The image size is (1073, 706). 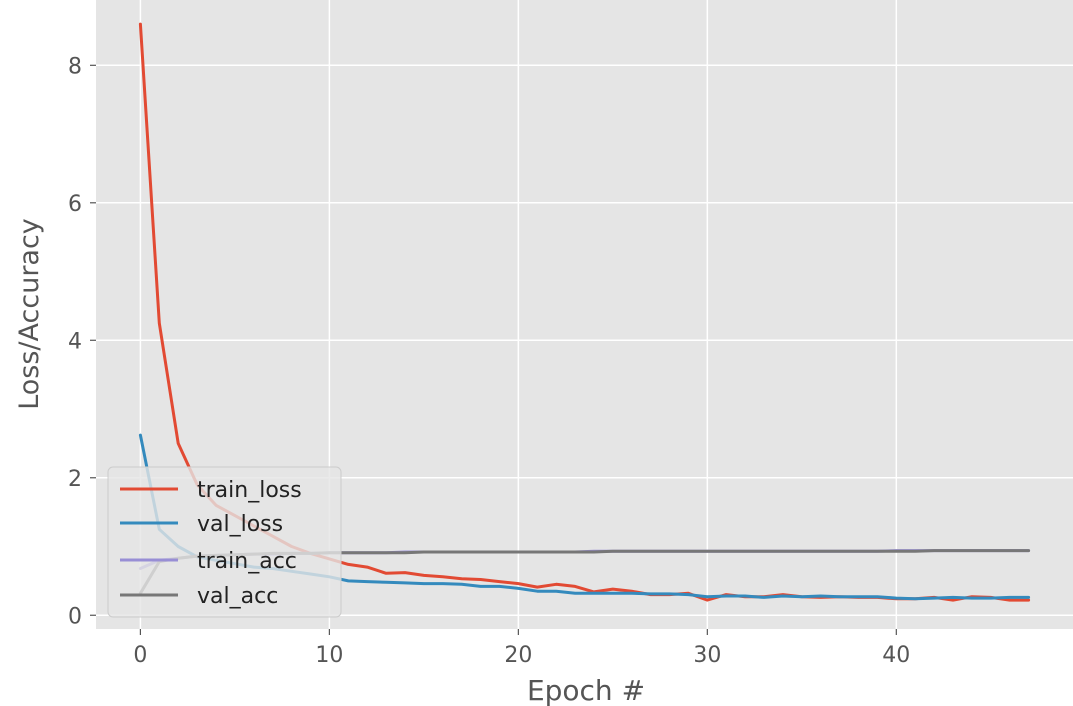 I want to click on y-tick-label: 0, so click(x=75, y=616).